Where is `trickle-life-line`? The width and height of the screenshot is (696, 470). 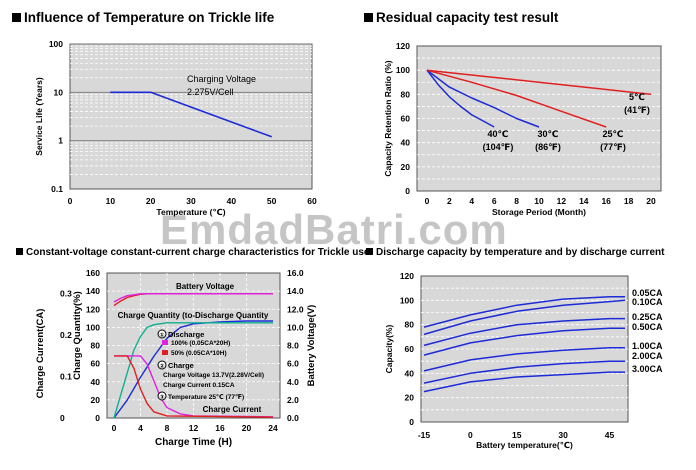
trickle-life-line is located at coordinates (191, 114).